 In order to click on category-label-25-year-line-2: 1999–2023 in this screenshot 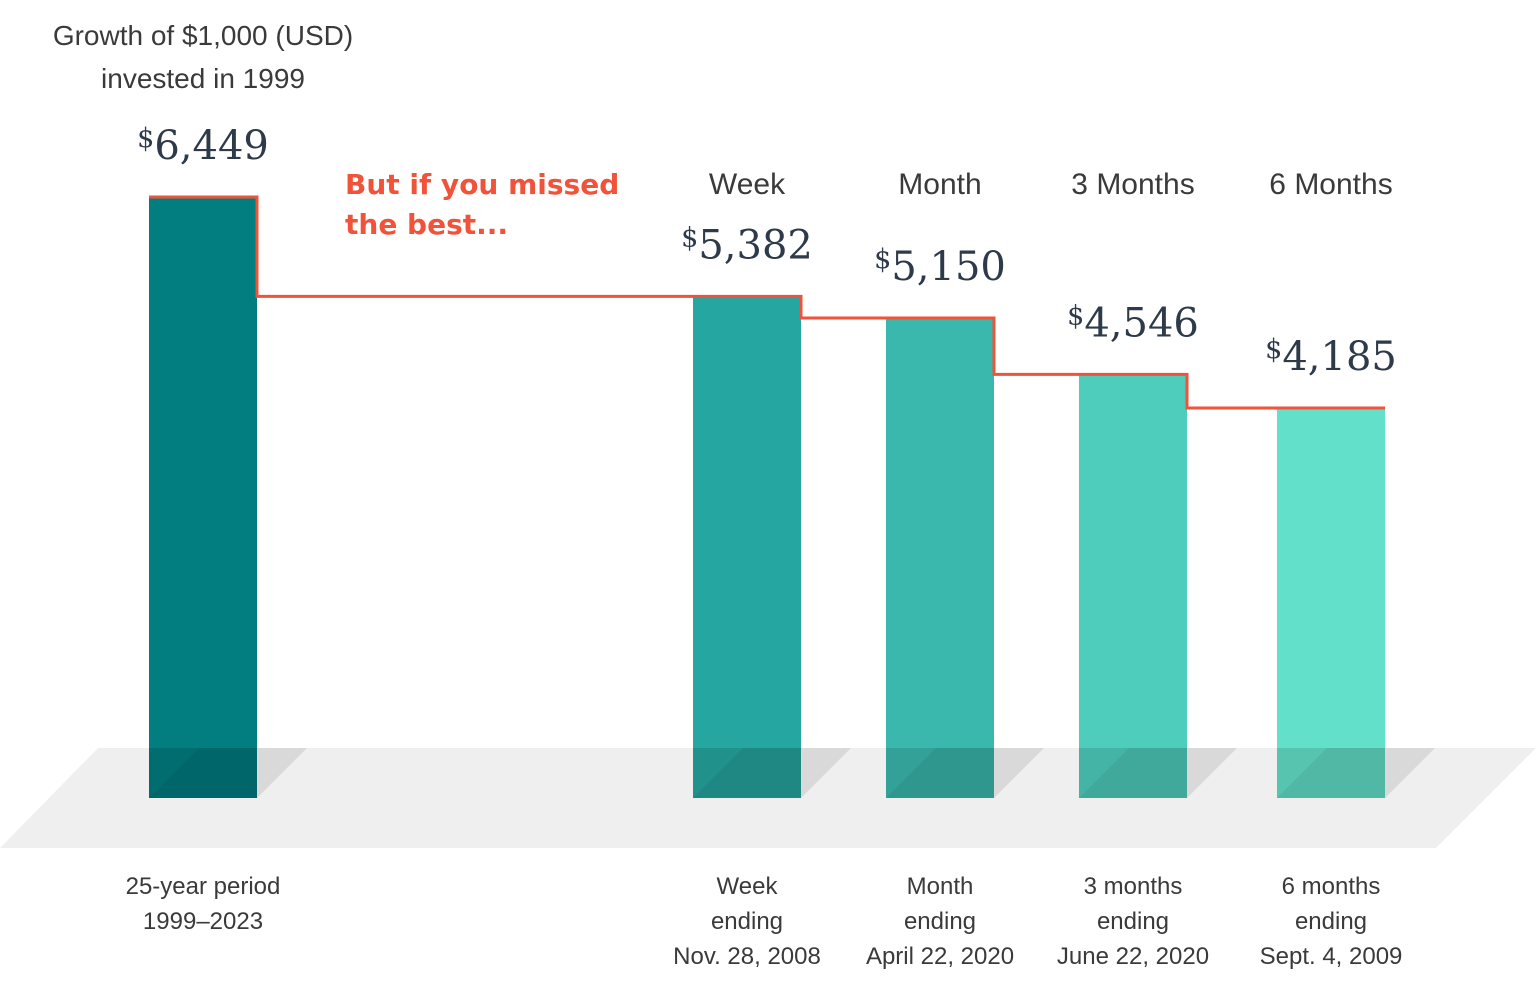, I will do `click(203, 921)`.